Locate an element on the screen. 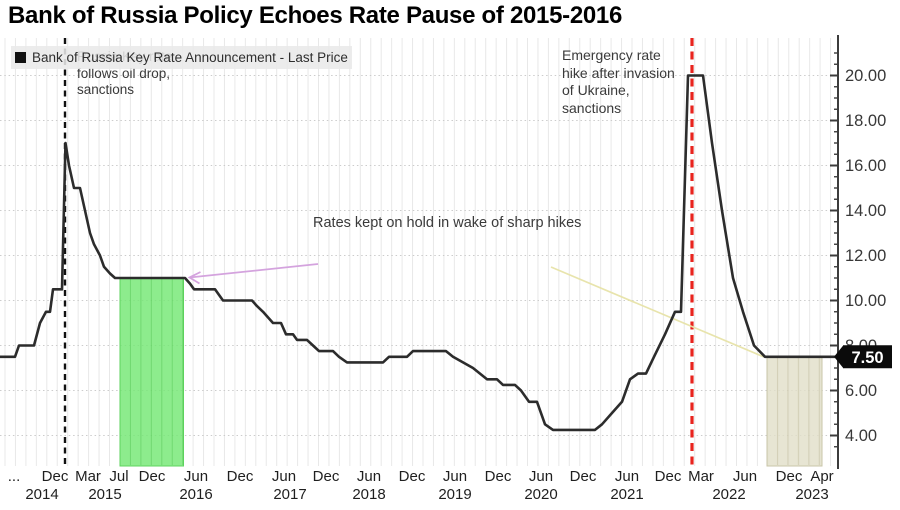  x-year-label: 2023 is located at coordinates (811, 494).